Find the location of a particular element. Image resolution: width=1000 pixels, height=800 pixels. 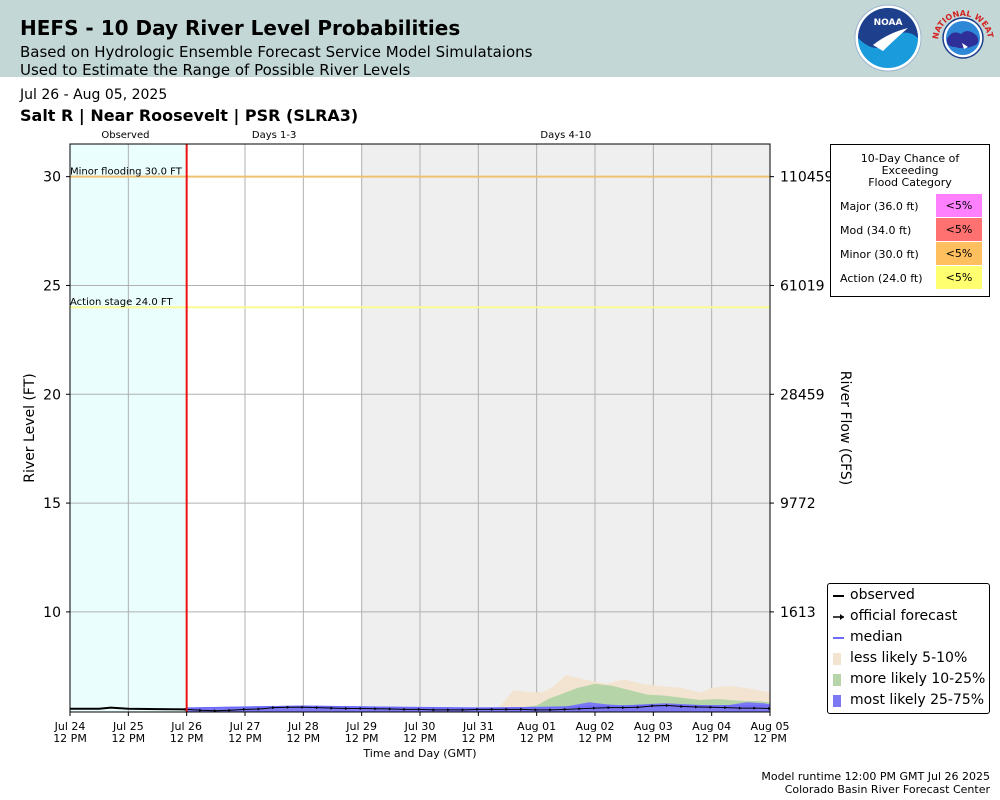

band-more-likely is located at coordinates (478, 697).